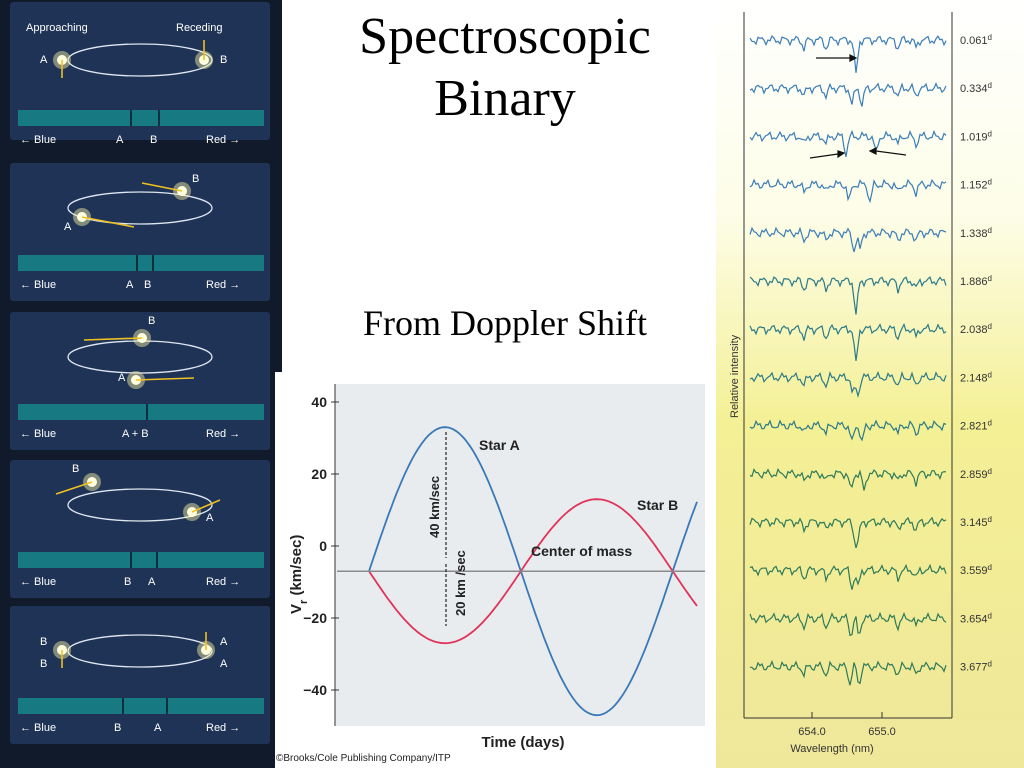 The image size is (1024, 768). I want to click on orbit-panel: Approaching Receding A B ← Blue Red → A B, so click(140, 74).